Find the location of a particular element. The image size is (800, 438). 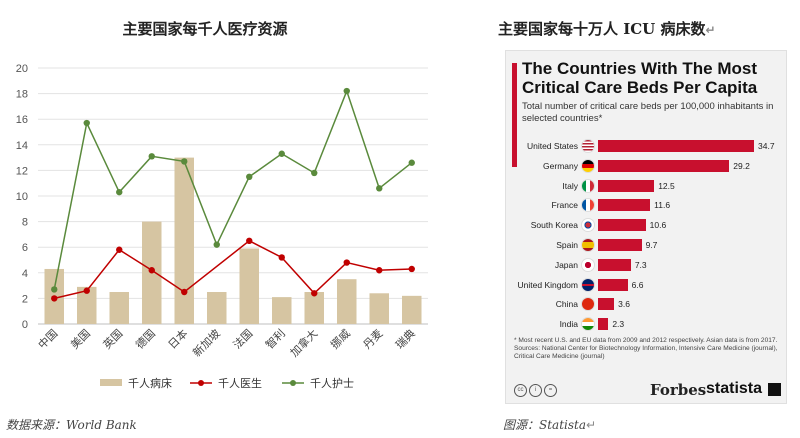

point-千人护士-瑞典 is located at coordinates (411, 162).